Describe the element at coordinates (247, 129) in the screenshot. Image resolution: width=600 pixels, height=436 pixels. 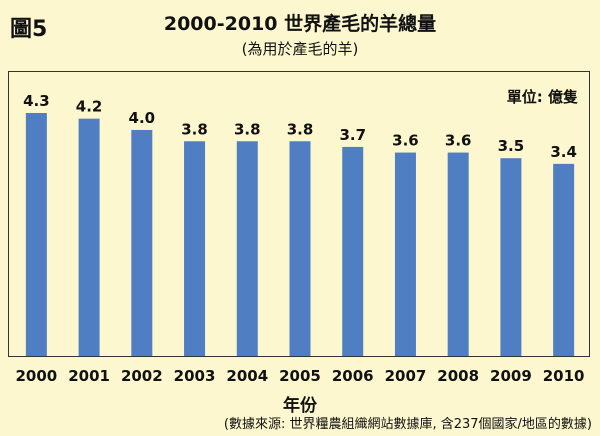
I see `data-label-2004: 3.8` at that location.